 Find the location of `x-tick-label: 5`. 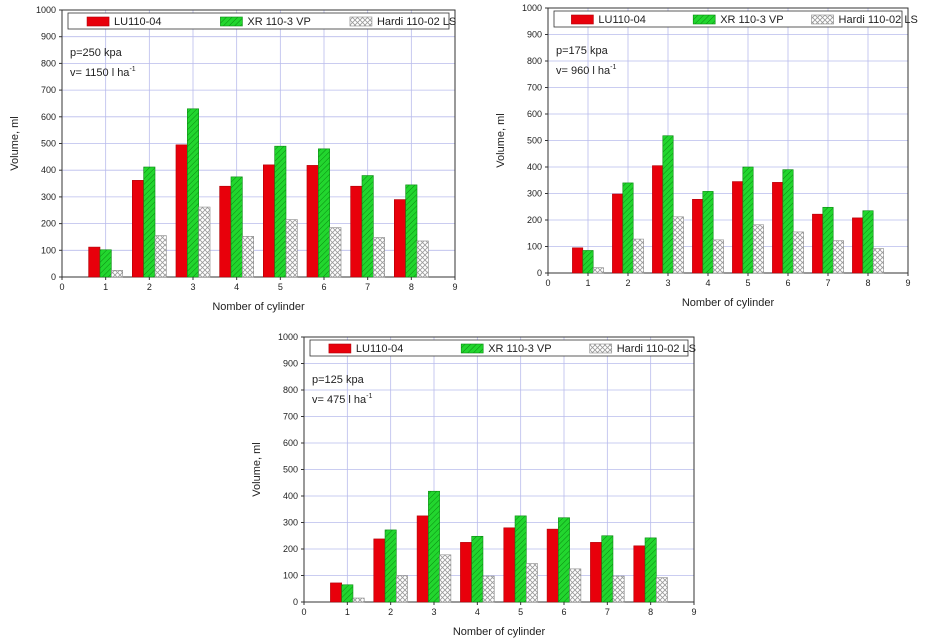

x-tick-label: 5 is located at coordinates (520, 612).